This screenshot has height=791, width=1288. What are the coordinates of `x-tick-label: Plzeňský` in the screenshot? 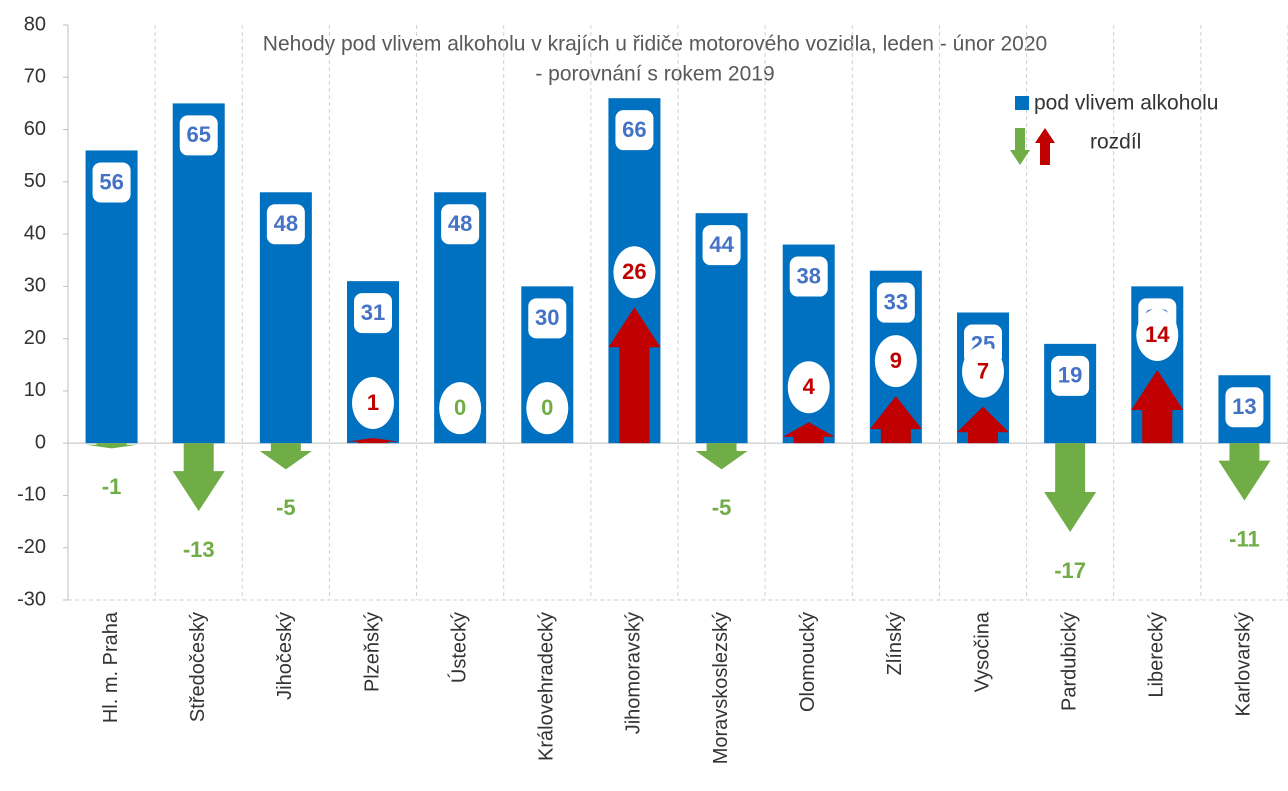 It's located at (372, 652).